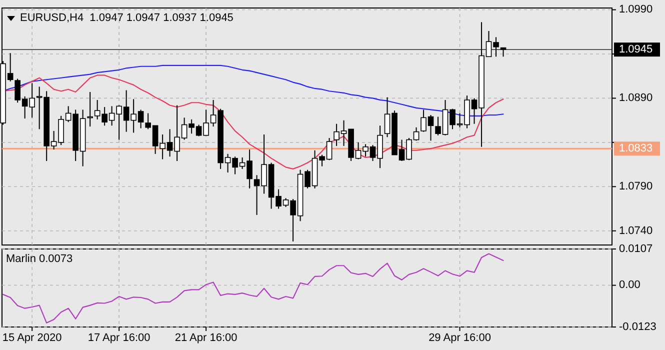  Describe the element at coordinates (39, 259) in the screenshot. I see `chart-title: Marlin 0.0073` at that location.